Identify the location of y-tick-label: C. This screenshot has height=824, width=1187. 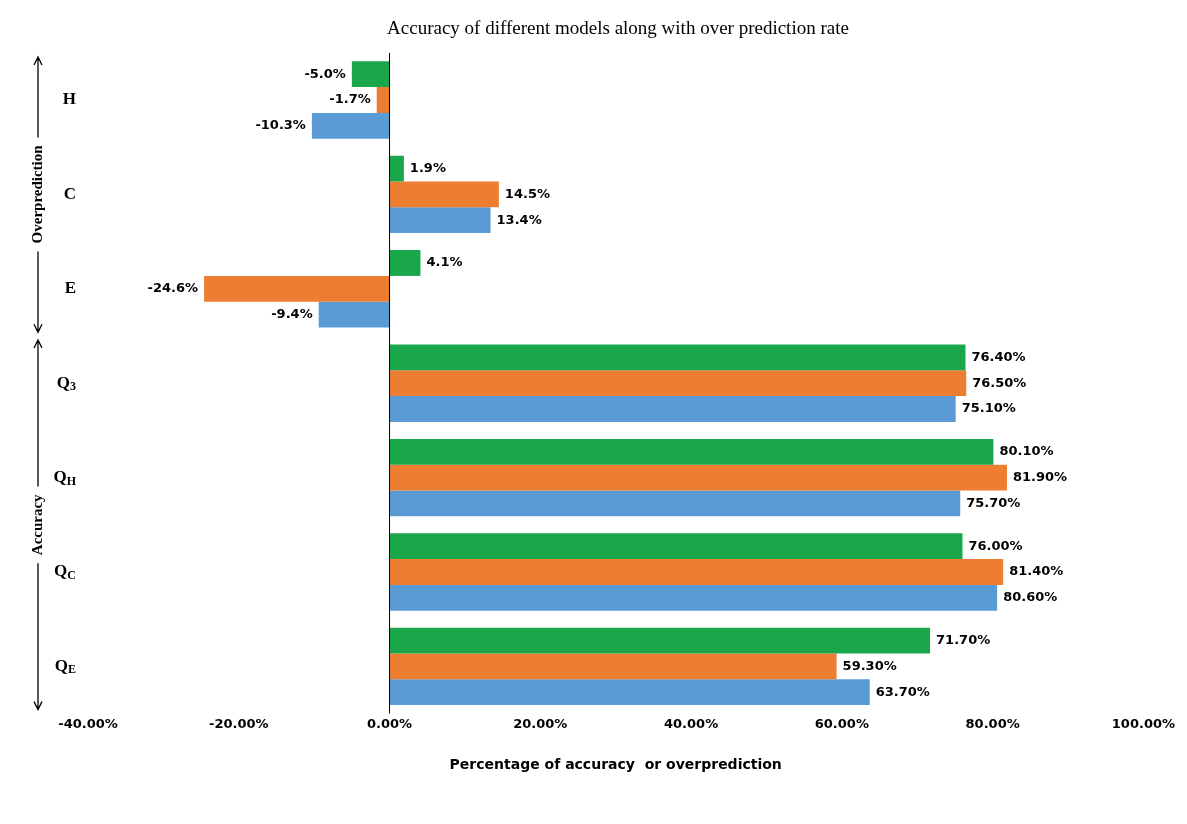
(69, 193).